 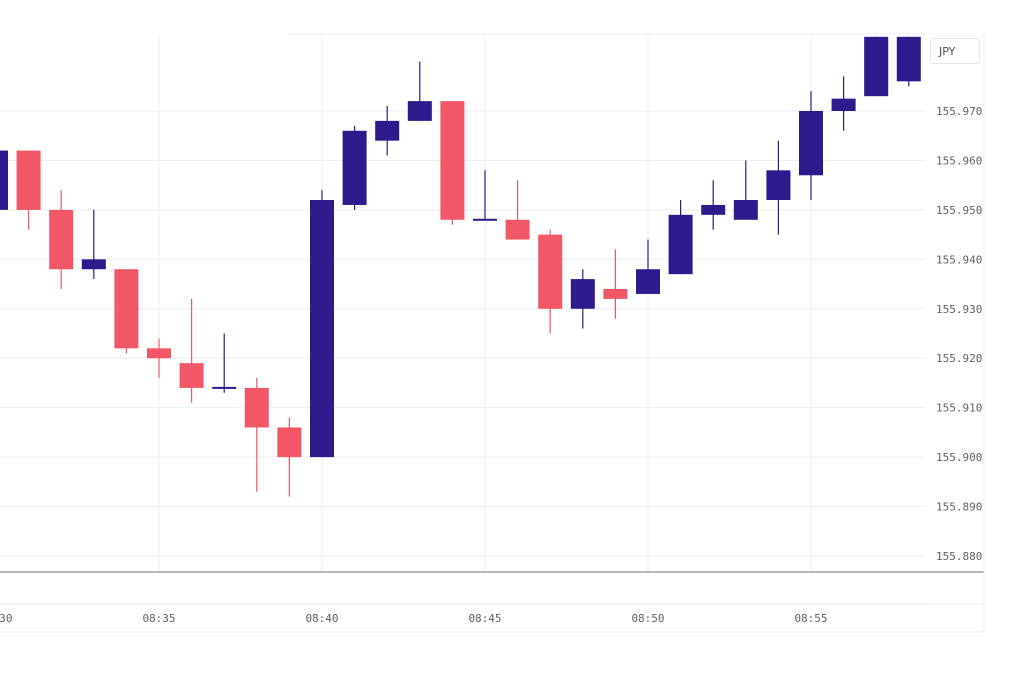 I want to click on x-tick-label: 08:30, so click(x=6, y=618).